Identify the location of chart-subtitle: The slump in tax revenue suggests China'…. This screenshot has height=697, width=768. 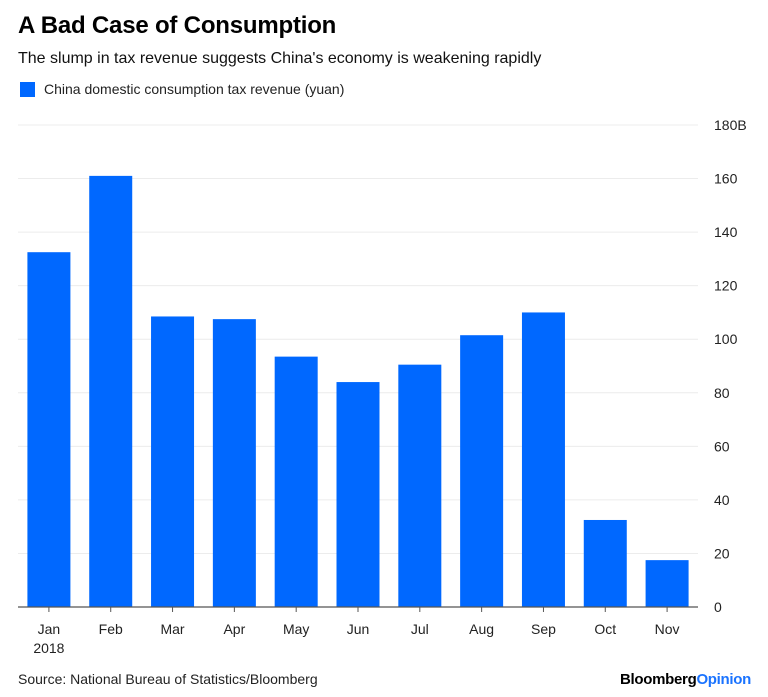
(280, 58).